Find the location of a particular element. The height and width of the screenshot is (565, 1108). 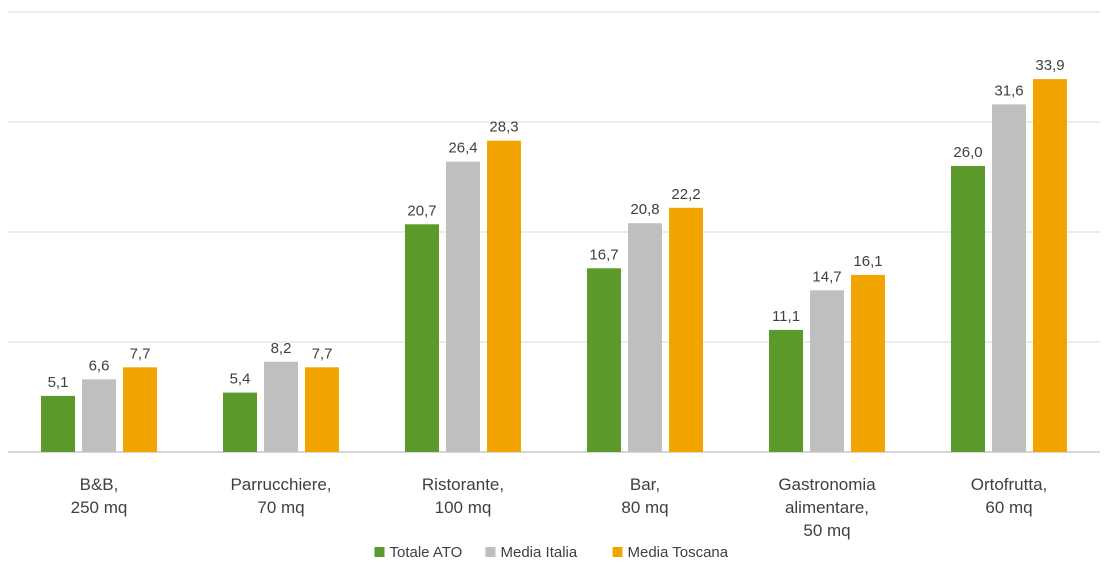

legend: Totale ATO Media Italia Media Toscana is located at coordinates (551, 552).